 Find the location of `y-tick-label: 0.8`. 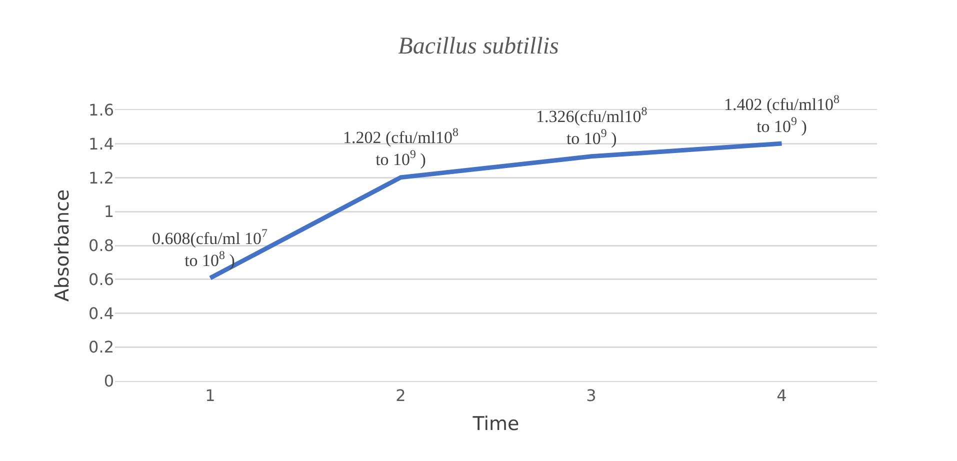

y-tick-label: 0.8 is located at coordinates (101, 246).